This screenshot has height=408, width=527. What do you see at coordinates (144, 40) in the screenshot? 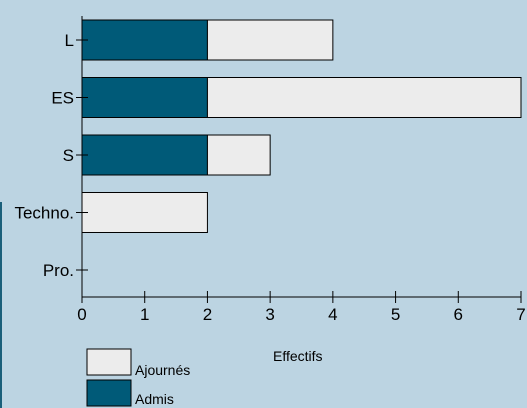
I see `bar-l-admis` at bounding box center [144, 40].